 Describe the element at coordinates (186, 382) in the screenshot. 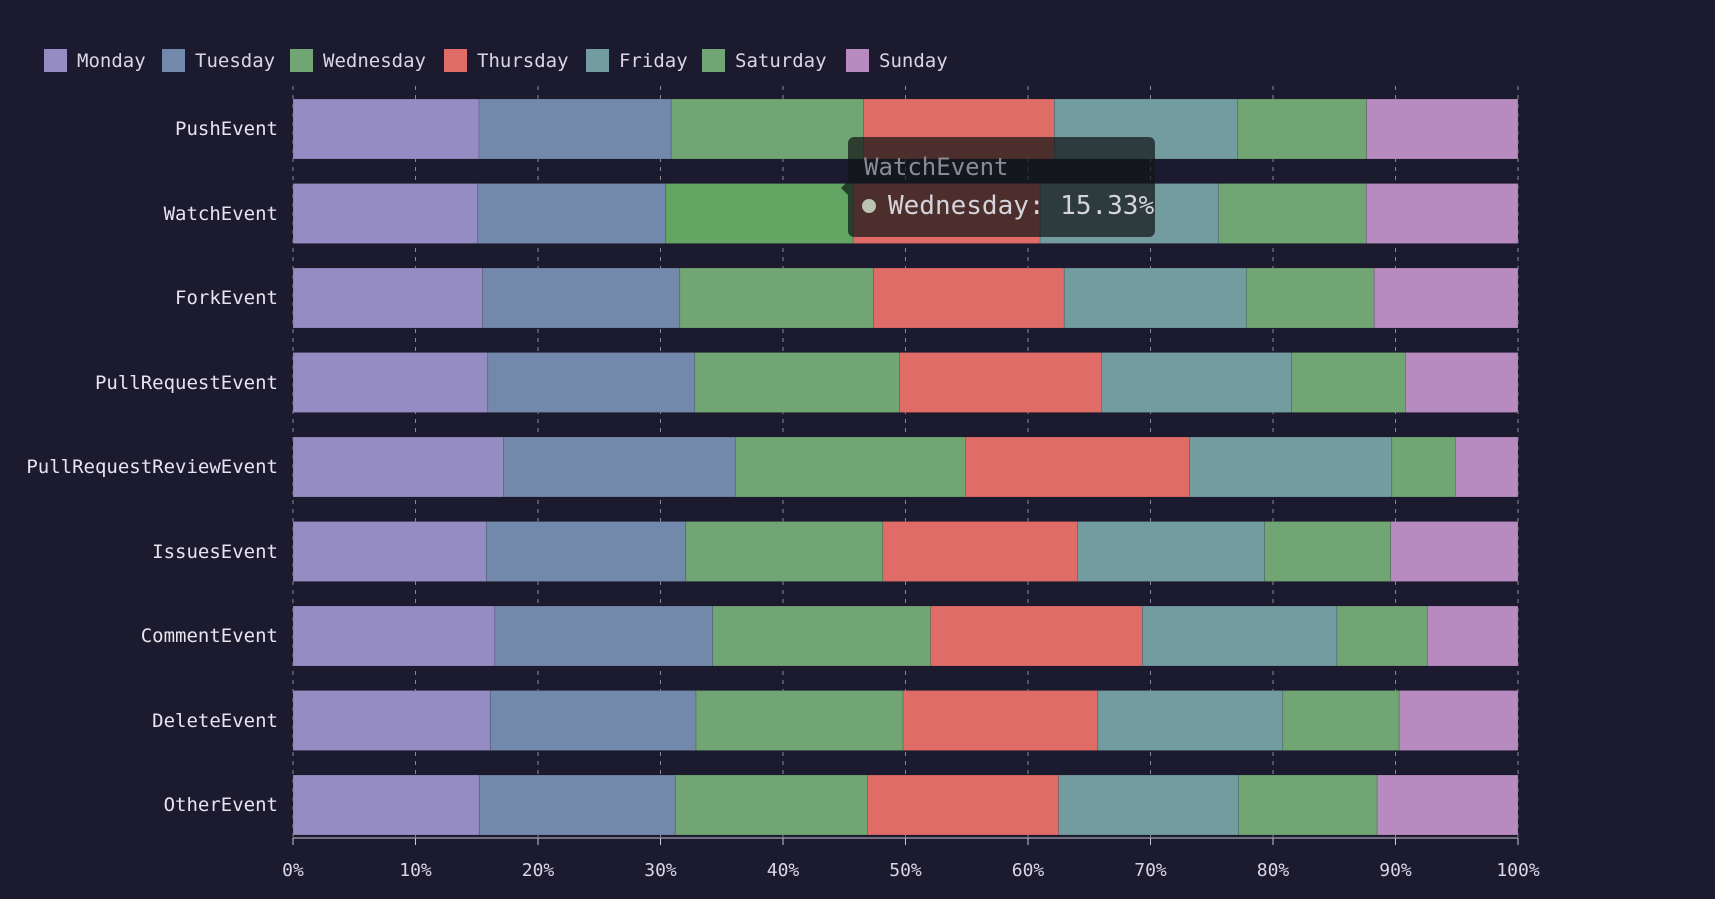

I see `category-label: PullRequestEvent` at that location.